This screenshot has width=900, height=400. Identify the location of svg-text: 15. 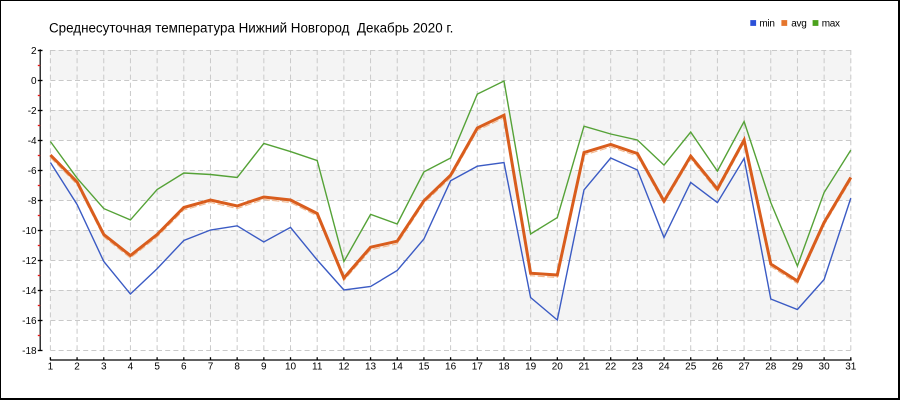
(424, 366).